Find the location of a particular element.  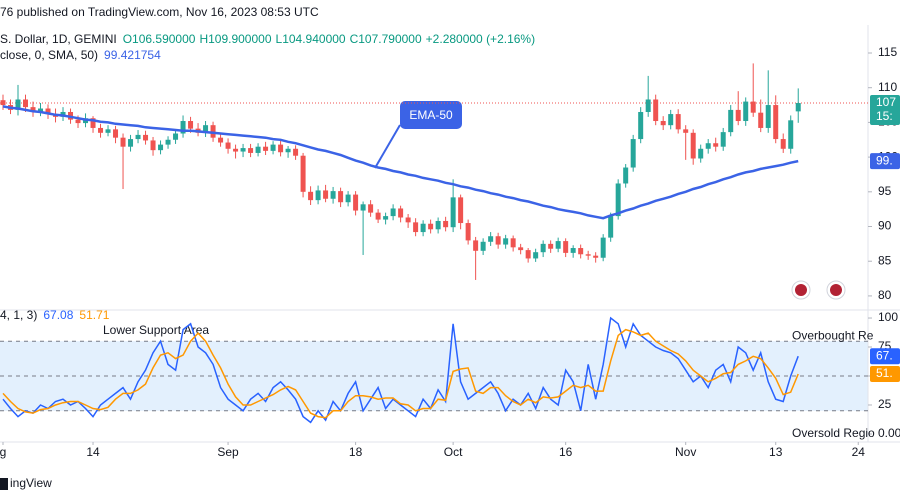

x-tick-label: 14 is located at coordinates (93, 452).